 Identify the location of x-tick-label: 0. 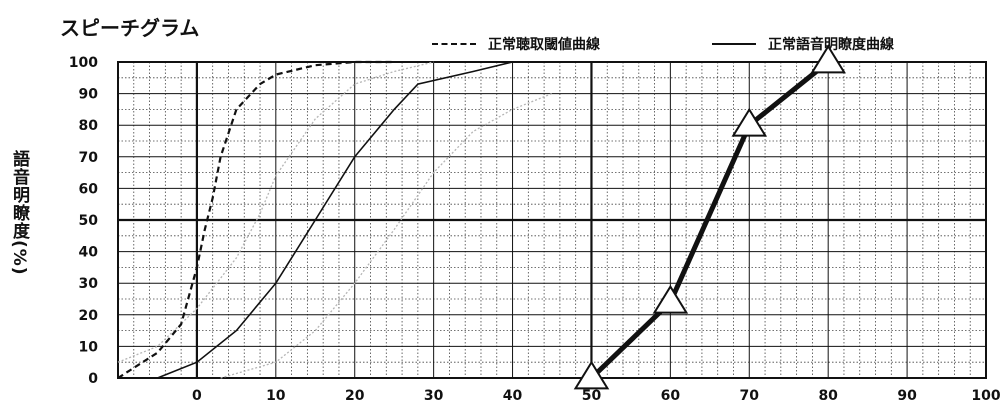
(197, 396).